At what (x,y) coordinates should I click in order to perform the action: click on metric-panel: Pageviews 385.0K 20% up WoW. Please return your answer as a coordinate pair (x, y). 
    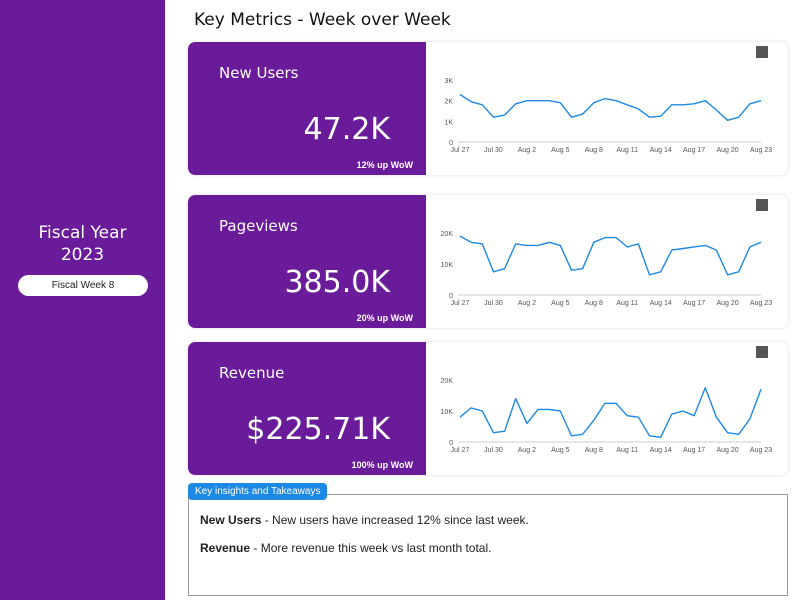
    Looking at the image, I should click on (307, 261).